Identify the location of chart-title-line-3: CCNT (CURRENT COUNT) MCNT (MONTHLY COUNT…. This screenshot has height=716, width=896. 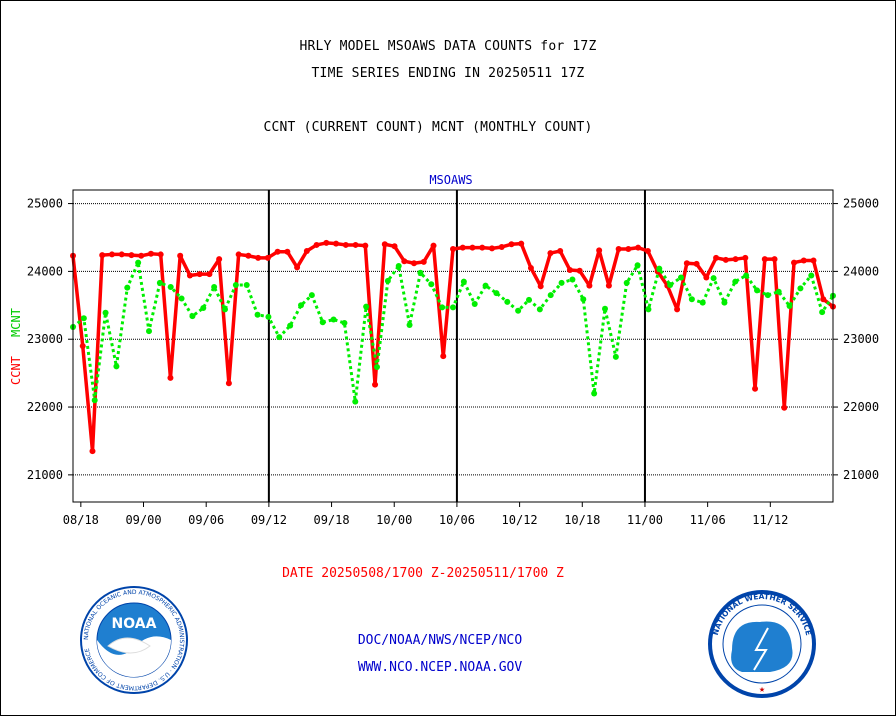
(428, 127).